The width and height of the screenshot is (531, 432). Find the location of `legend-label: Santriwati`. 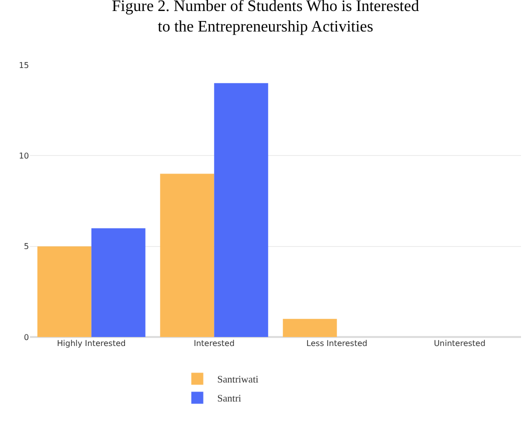

legend-label: Santriwati is located at coordinates (238, 380).